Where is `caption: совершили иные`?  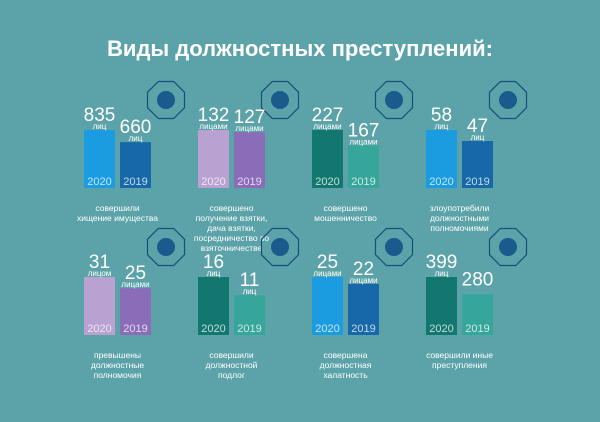 caption: совершили иные is located at coordinates (459, 355).